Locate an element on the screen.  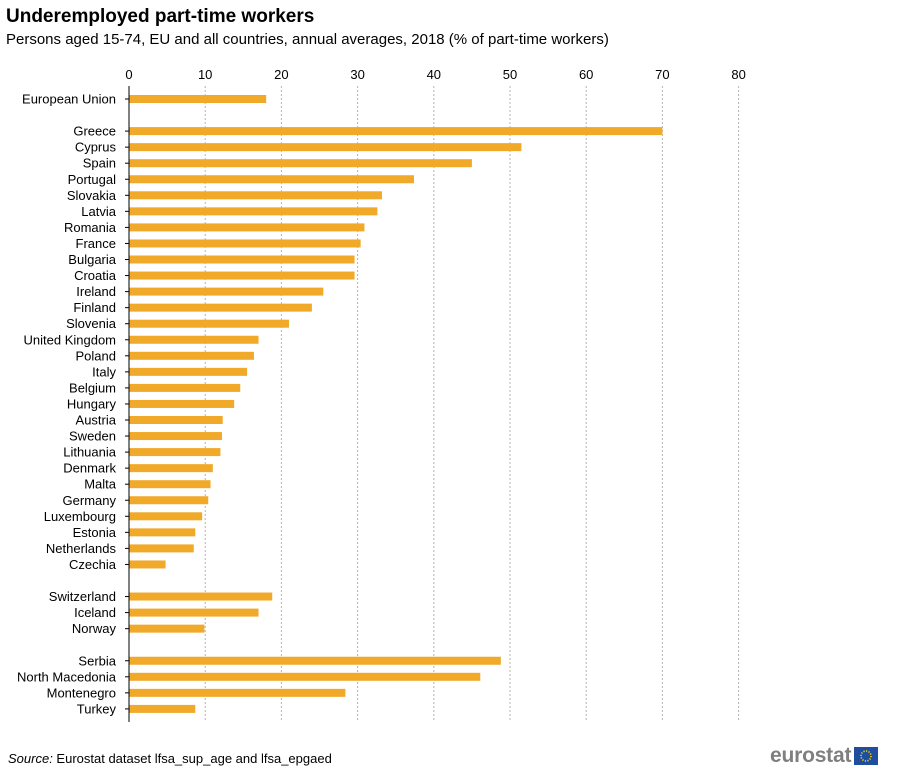
chart-title: Underemployed part-time workers is located at coordinates (160, 16).